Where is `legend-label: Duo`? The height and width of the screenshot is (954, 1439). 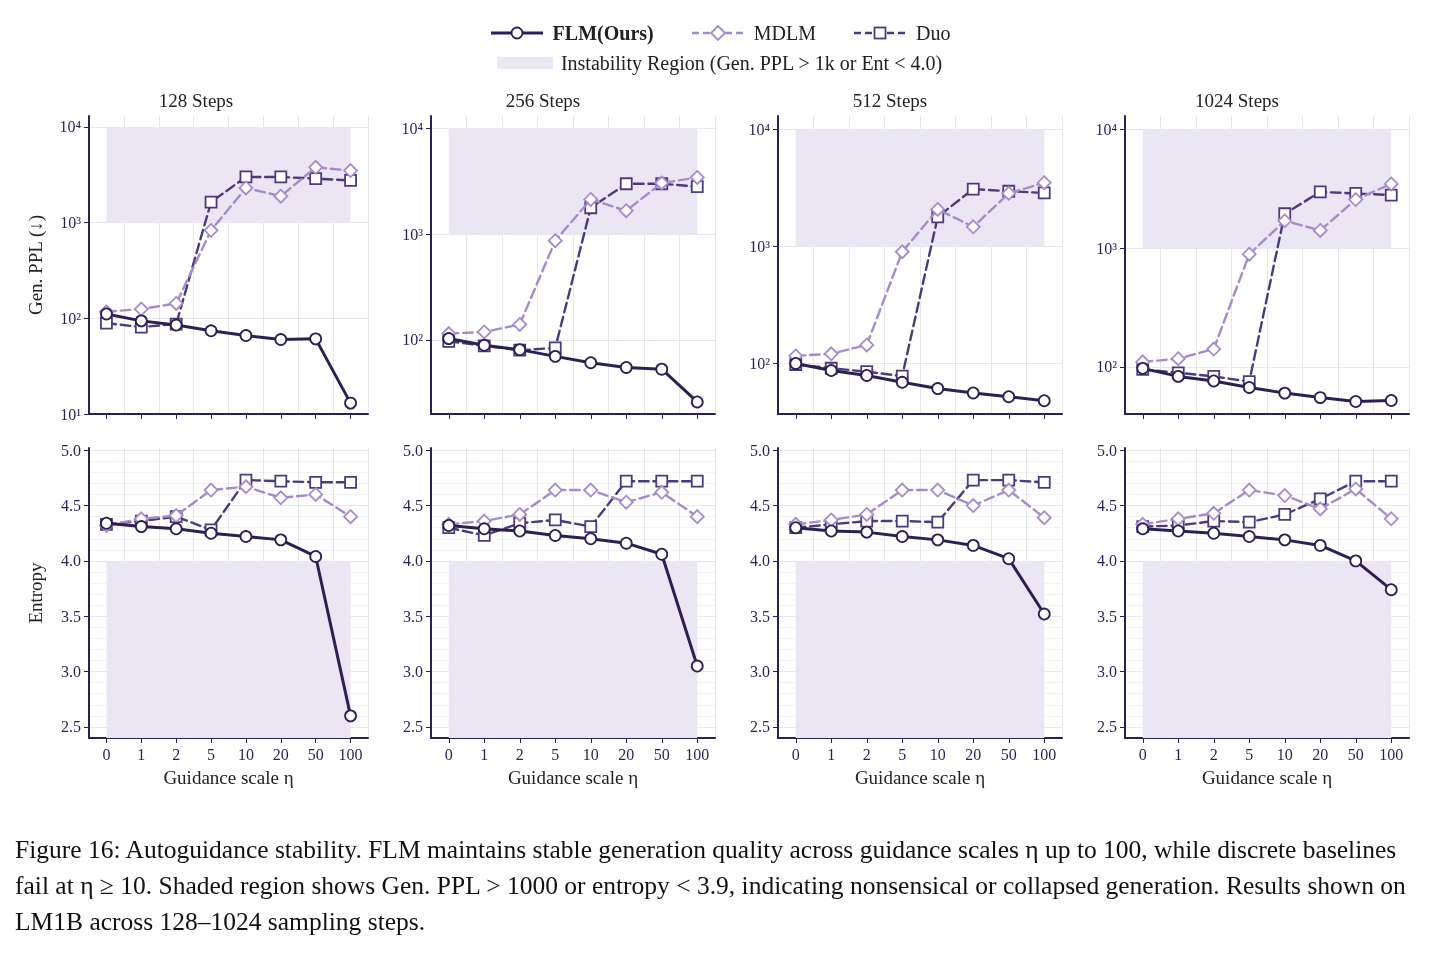 legend-label: Duo is located at coordinates (933, 33).